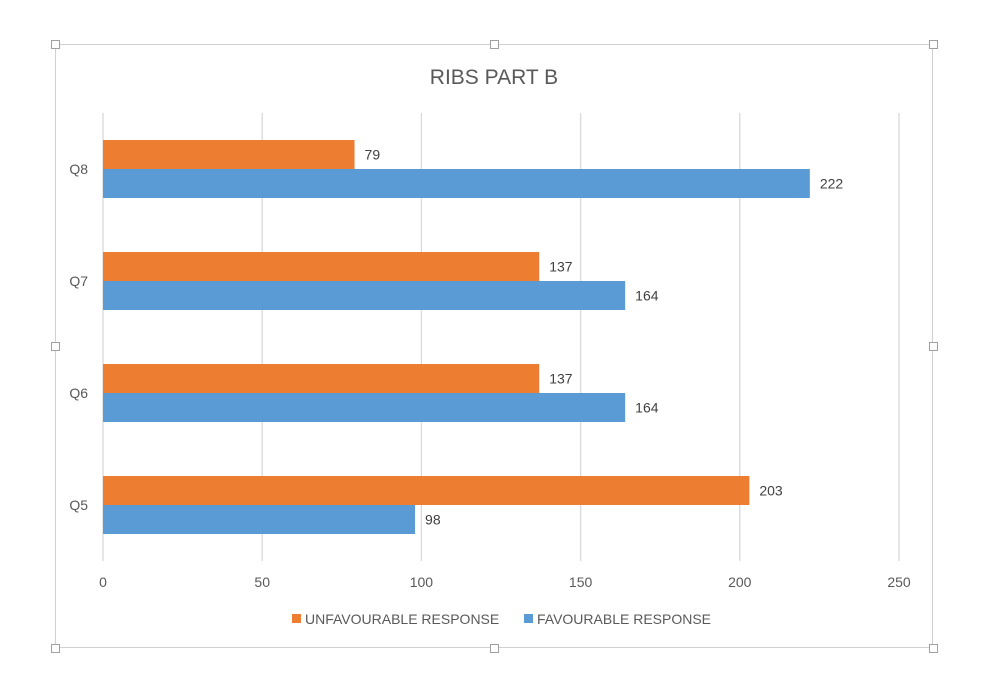 The image size is (986, 678). What do you see at coordinates (647, 408) in the screenshot?
I see `data-label-favourable-q6: 164` at bounding box center [647, 408].